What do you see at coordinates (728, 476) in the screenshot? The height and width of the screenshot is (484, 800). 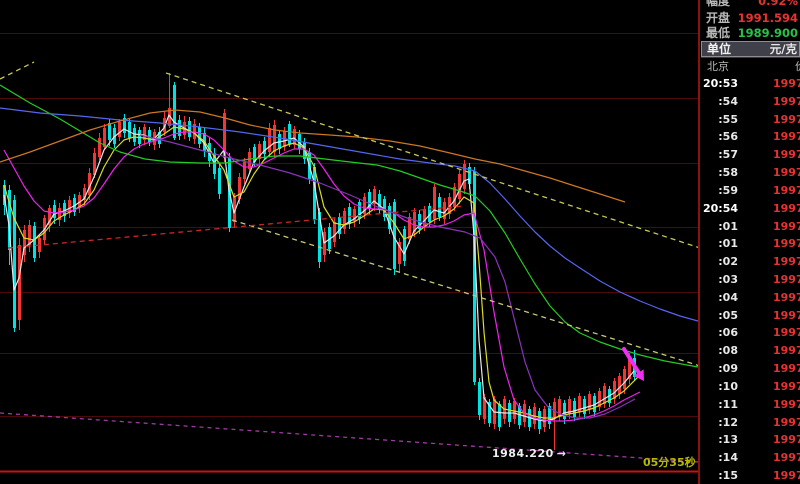 I see `tick-time: :15` at bounding box center [728, 476].